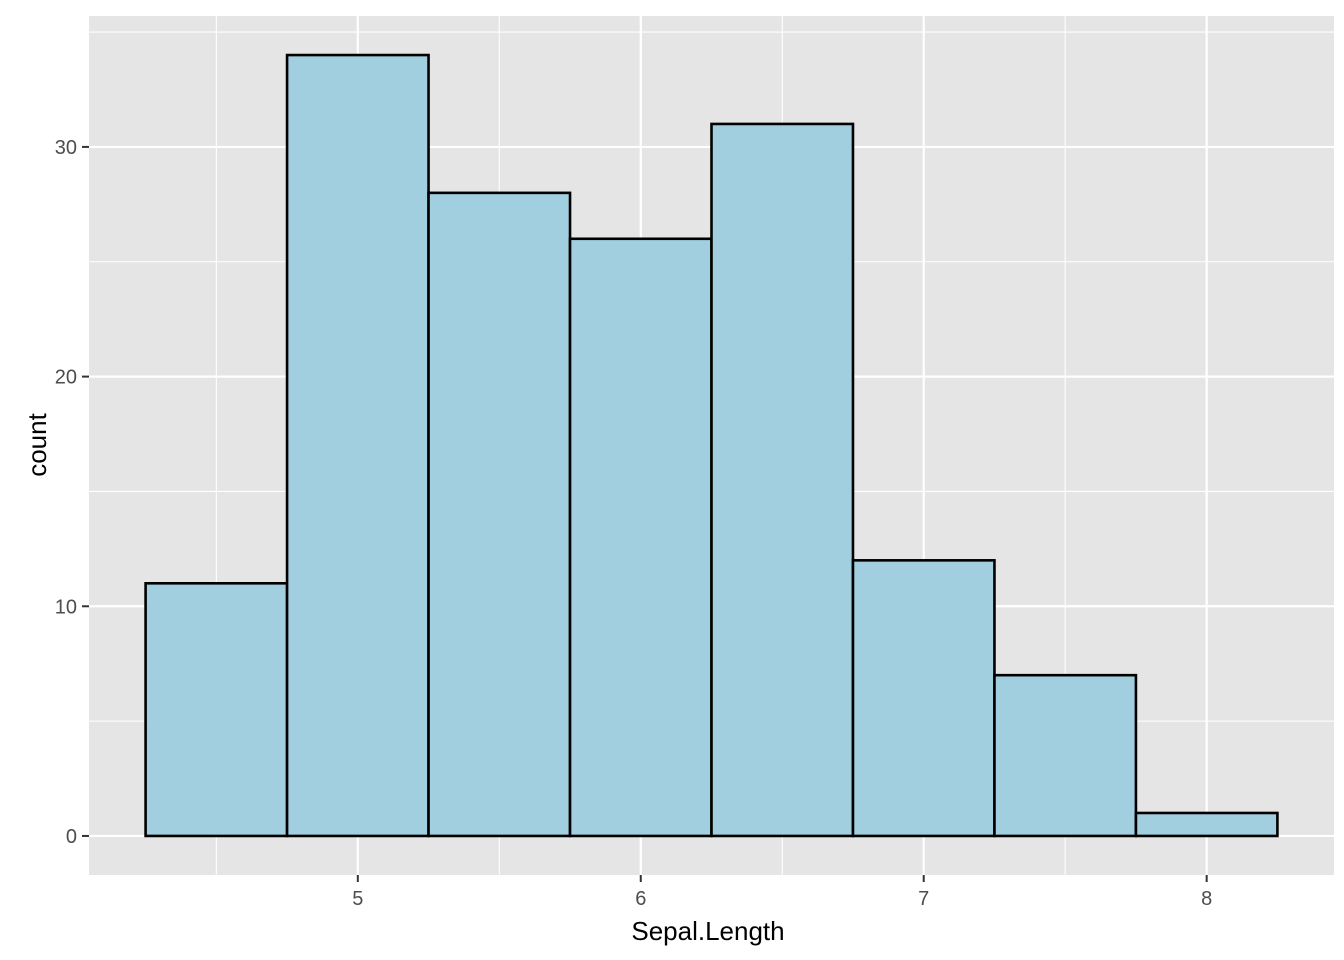 The width and height of the screenshot is (1344, 960). What do you see at coordinates (782, 892) in the screenshot?
I see `x-axis: 5 6 7 8` at bounding box center [782, 892].